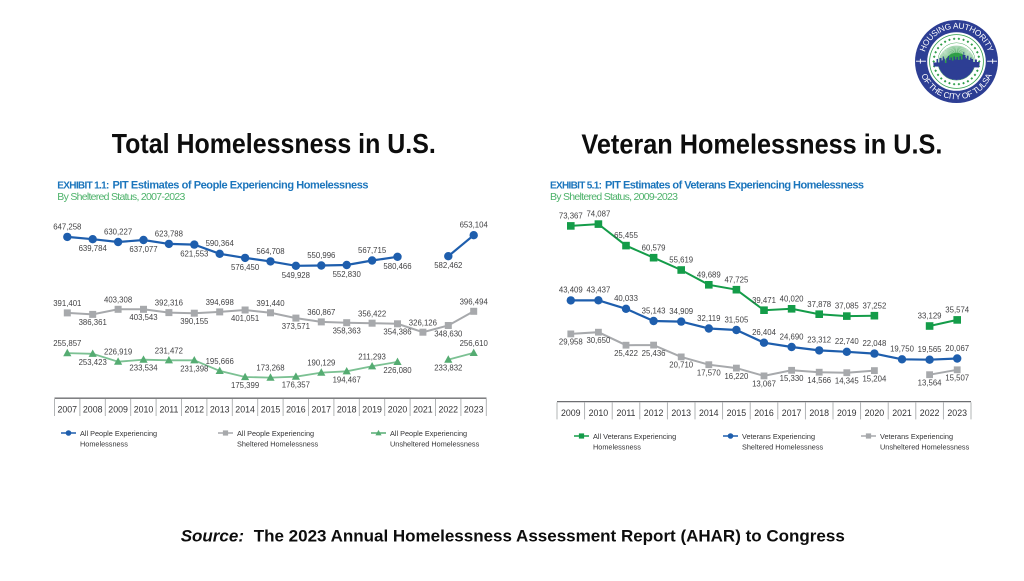  I want to click on svg-text: 173,268, so click(270, 368).